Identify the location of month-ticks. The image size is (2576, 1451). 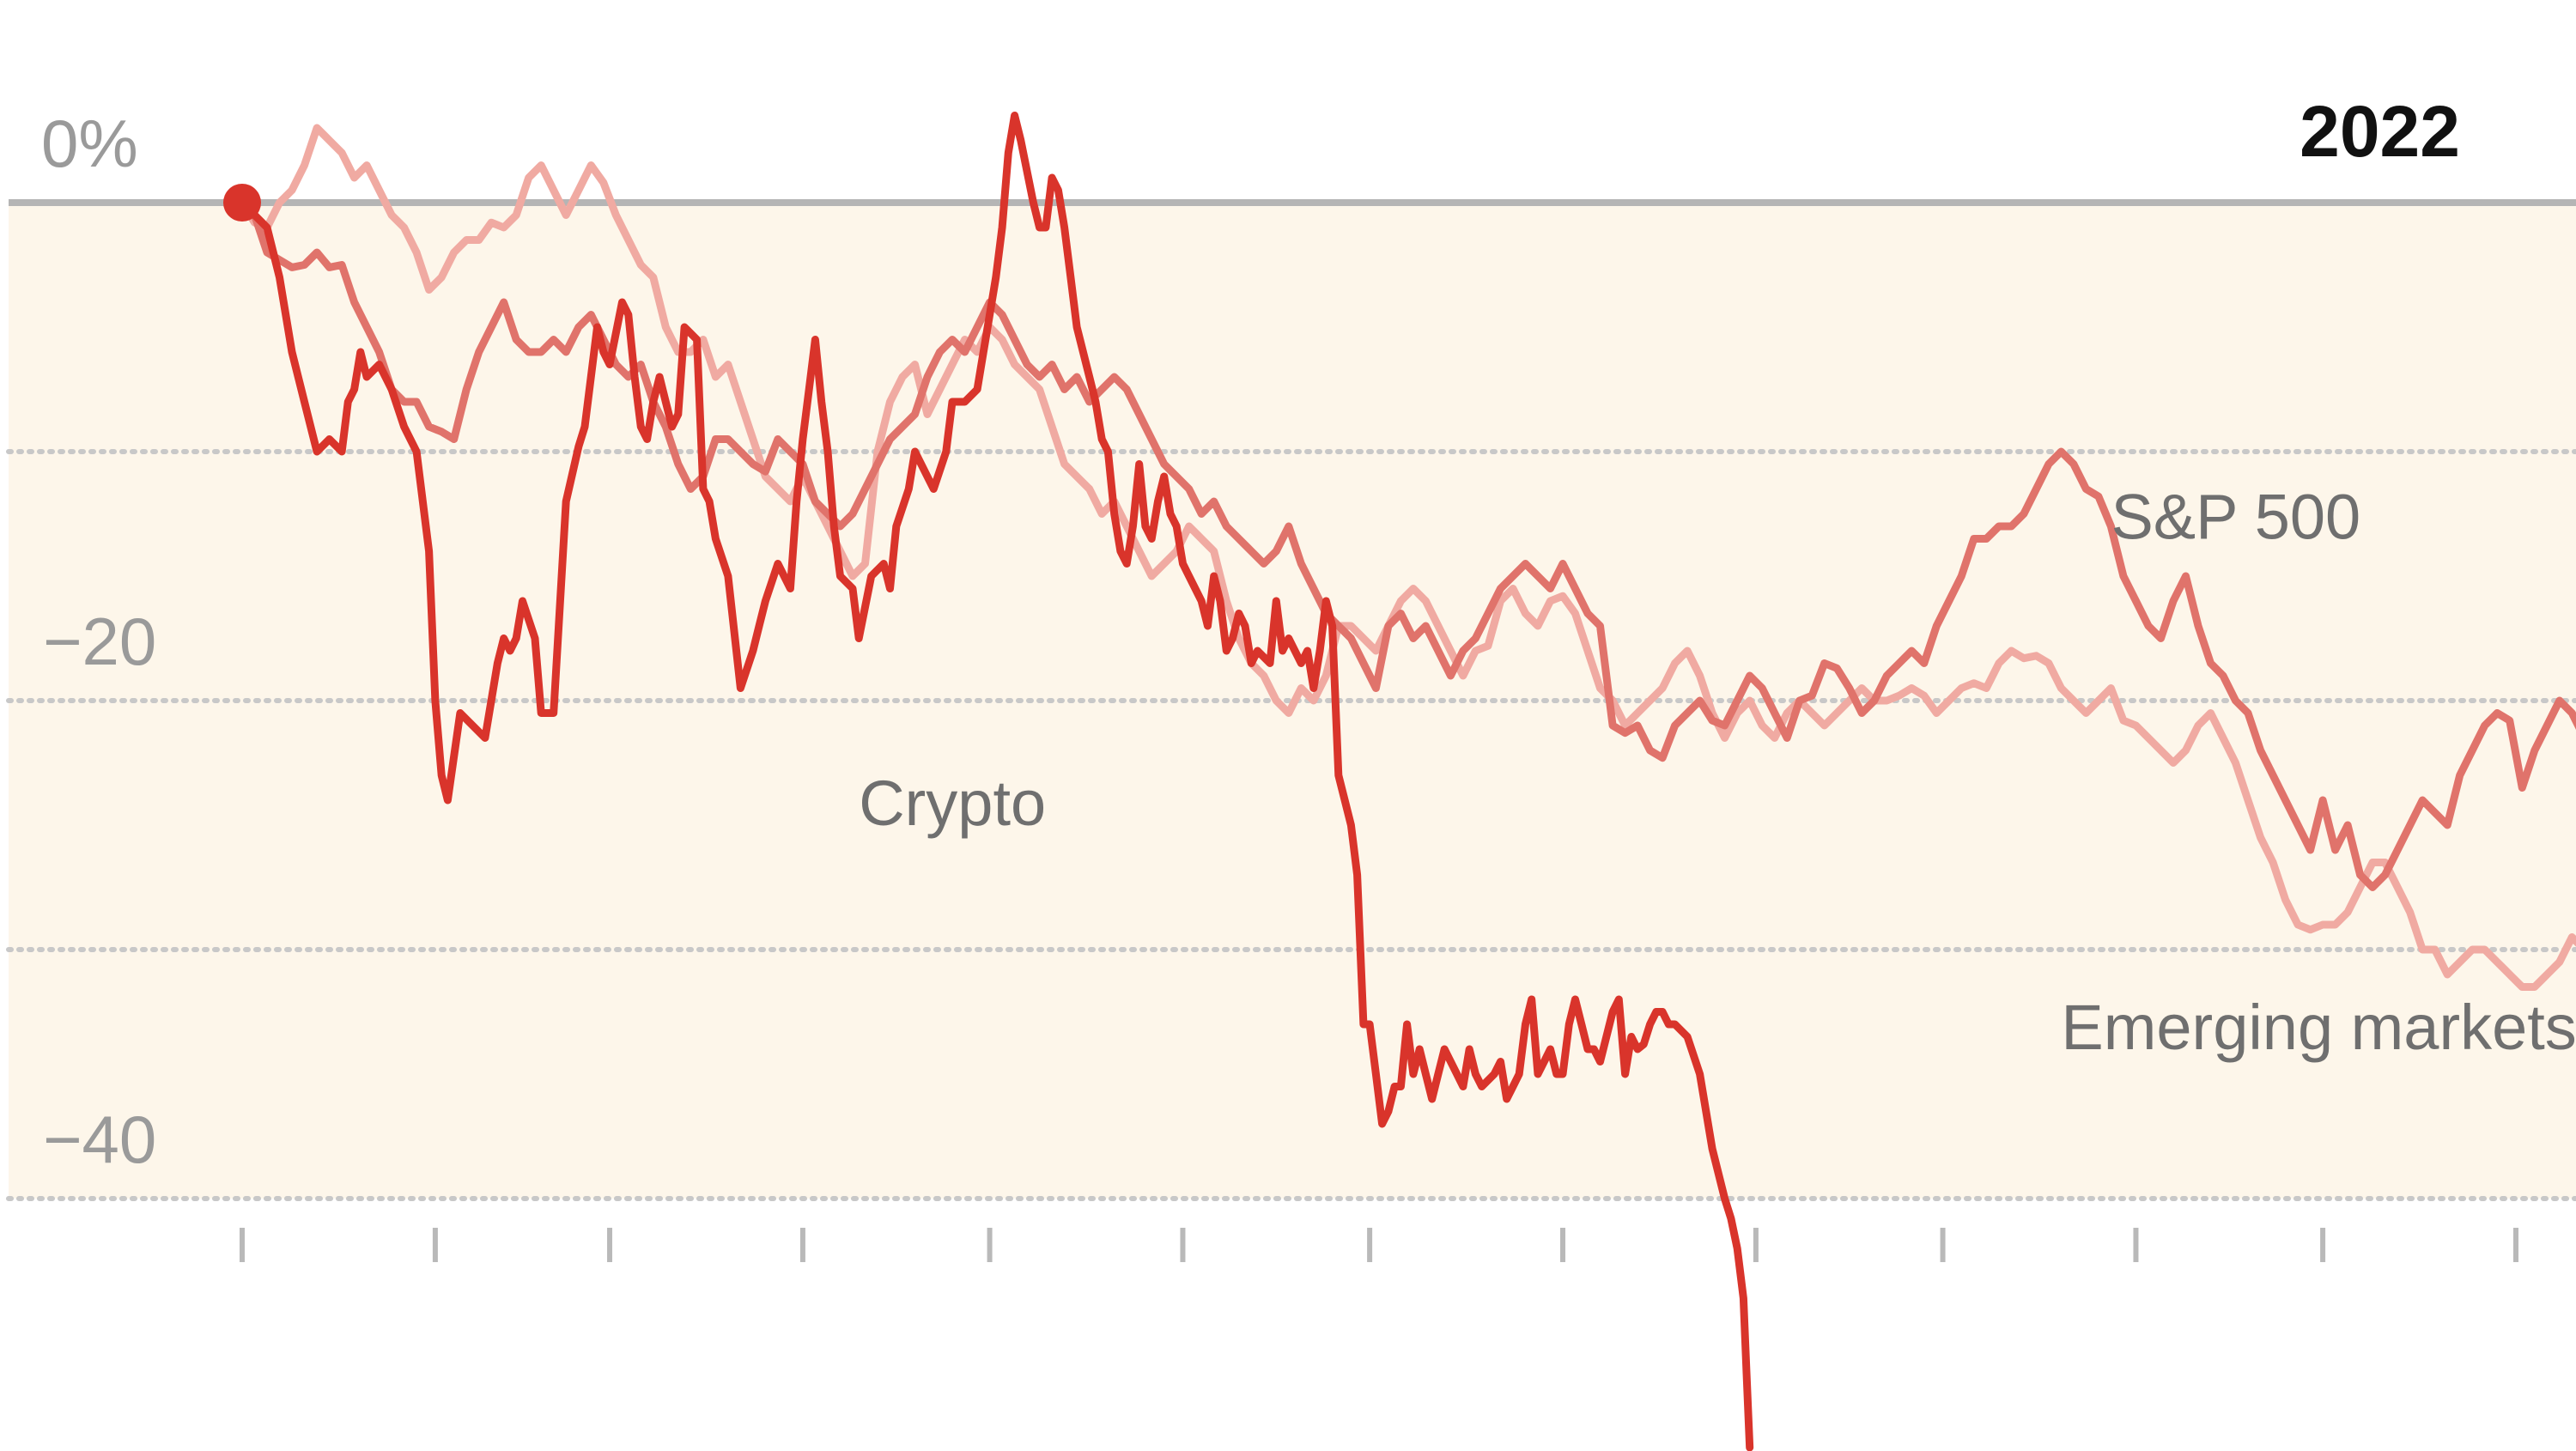
(1379, 1245).